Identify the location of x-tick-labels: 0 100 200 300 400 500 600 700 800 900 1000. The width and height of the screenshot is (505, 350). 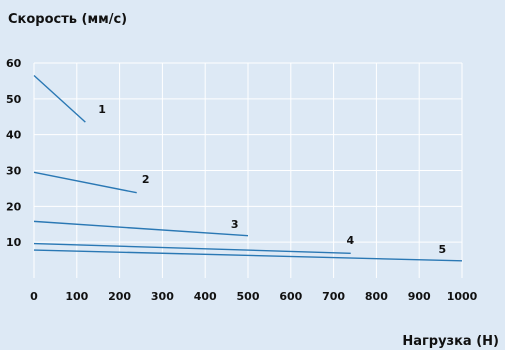
(253, 296).